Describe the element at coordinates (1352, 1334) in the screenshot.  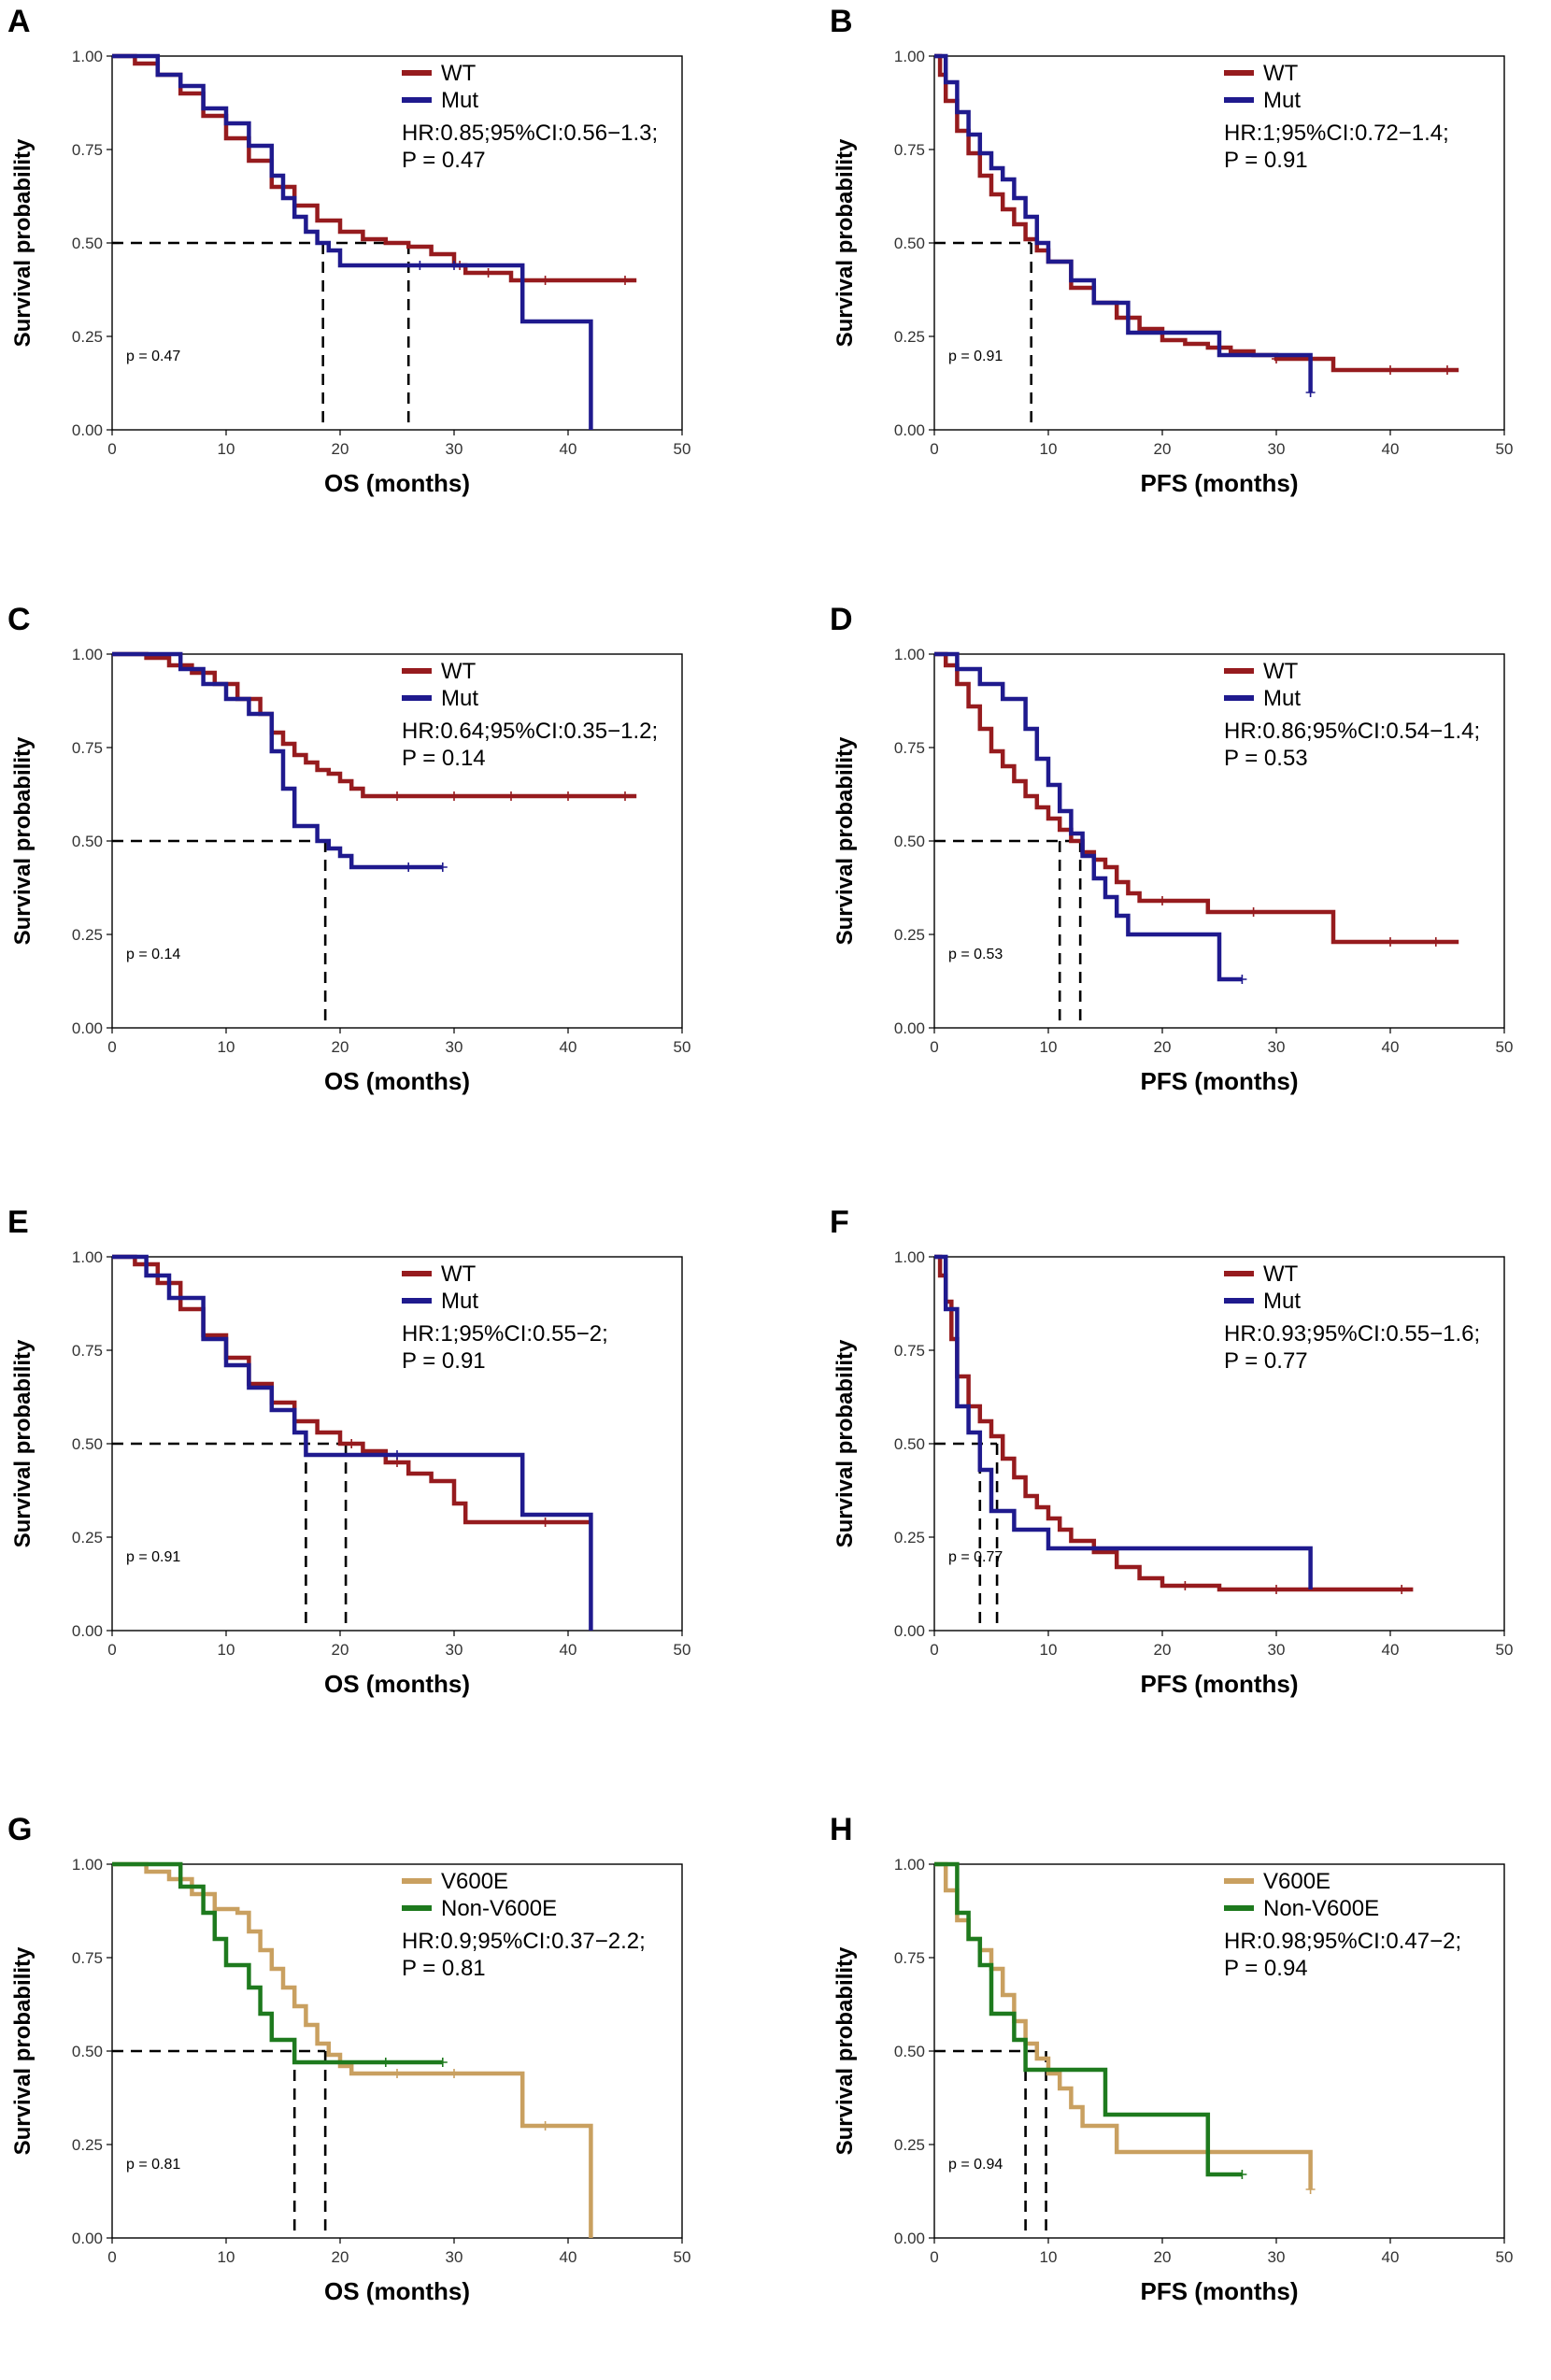
I see `hazard-ratio-text: HR:0.93;95%CI:0.55−1.6;` at that location.